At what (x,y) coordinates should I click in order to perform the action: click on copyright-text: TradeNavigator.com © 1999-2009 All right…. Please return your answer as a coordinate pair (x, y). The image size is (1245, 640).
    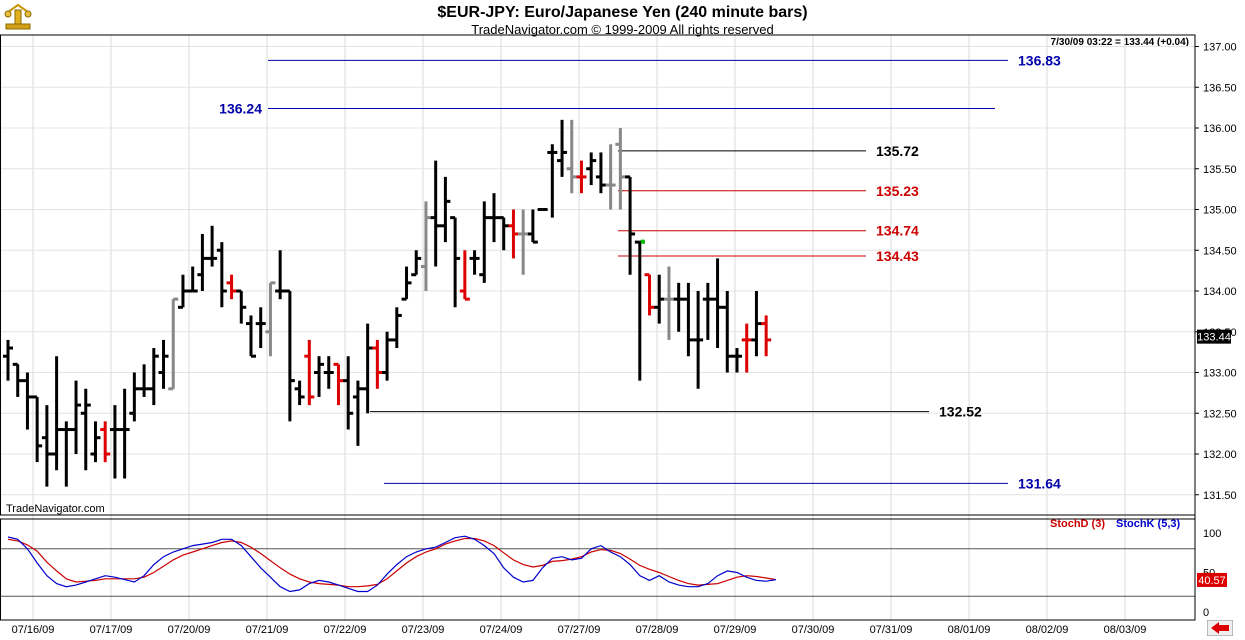
    Looking at the image, I should click on (622, 29).